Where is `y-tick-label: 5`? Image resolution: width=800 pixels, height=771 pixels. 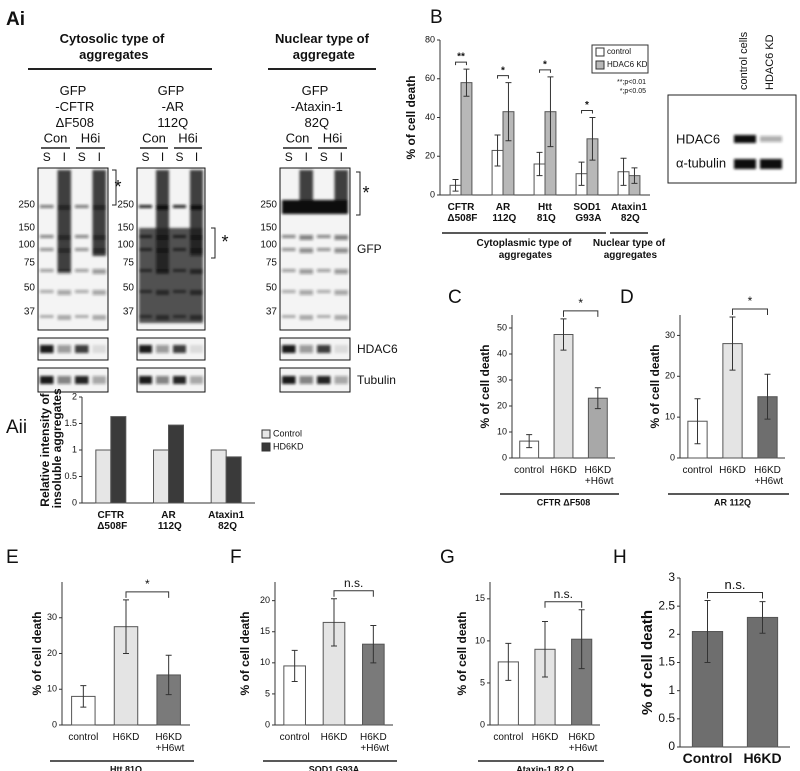
y-tick-label: 5 is located at coordinates (267, 693).